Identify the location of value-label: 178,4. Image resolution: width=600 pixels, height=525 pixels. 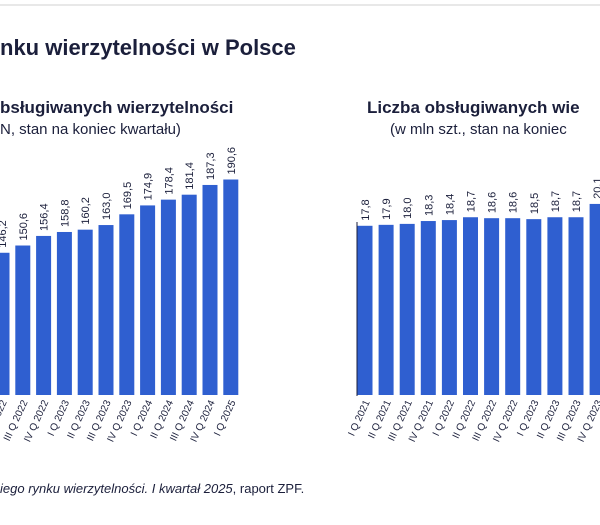
(169, 181).